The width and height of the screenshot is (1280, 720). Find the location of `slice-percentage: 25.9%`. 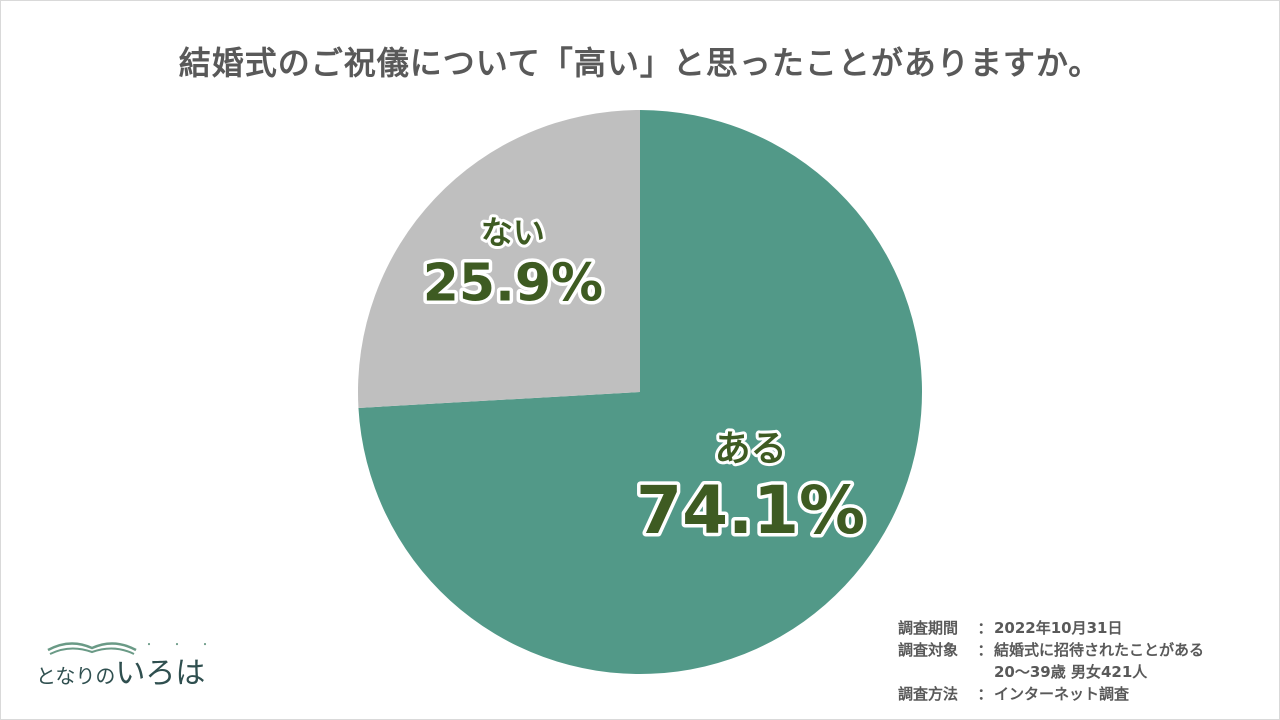

slice-percentage: 25.9% is located at coordinates (513, 284).